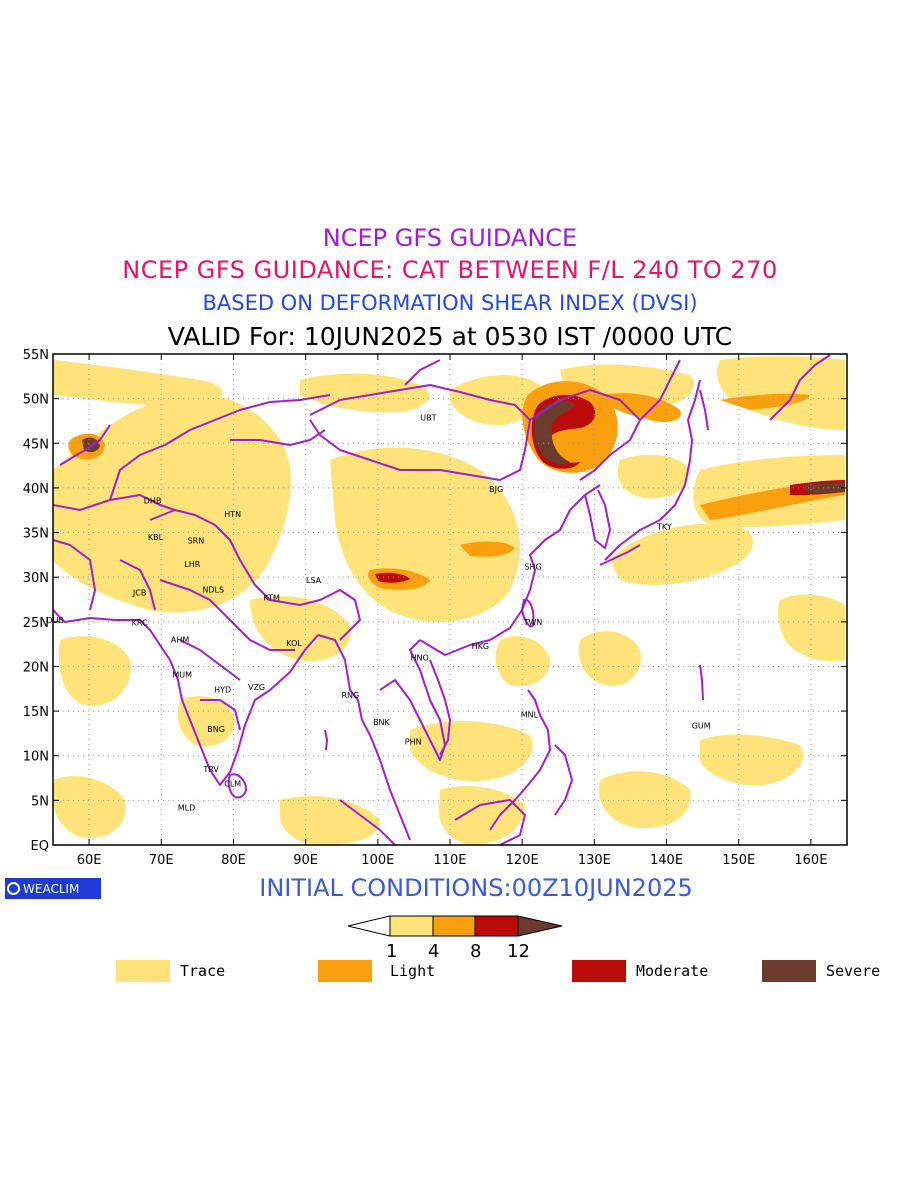 The width and height of the screenshot is (900, 1200). What do you see at coordinates (256, 687) in the screenshot?
I see `city-label-vzg: VZG` at bounding box center [256, 687].